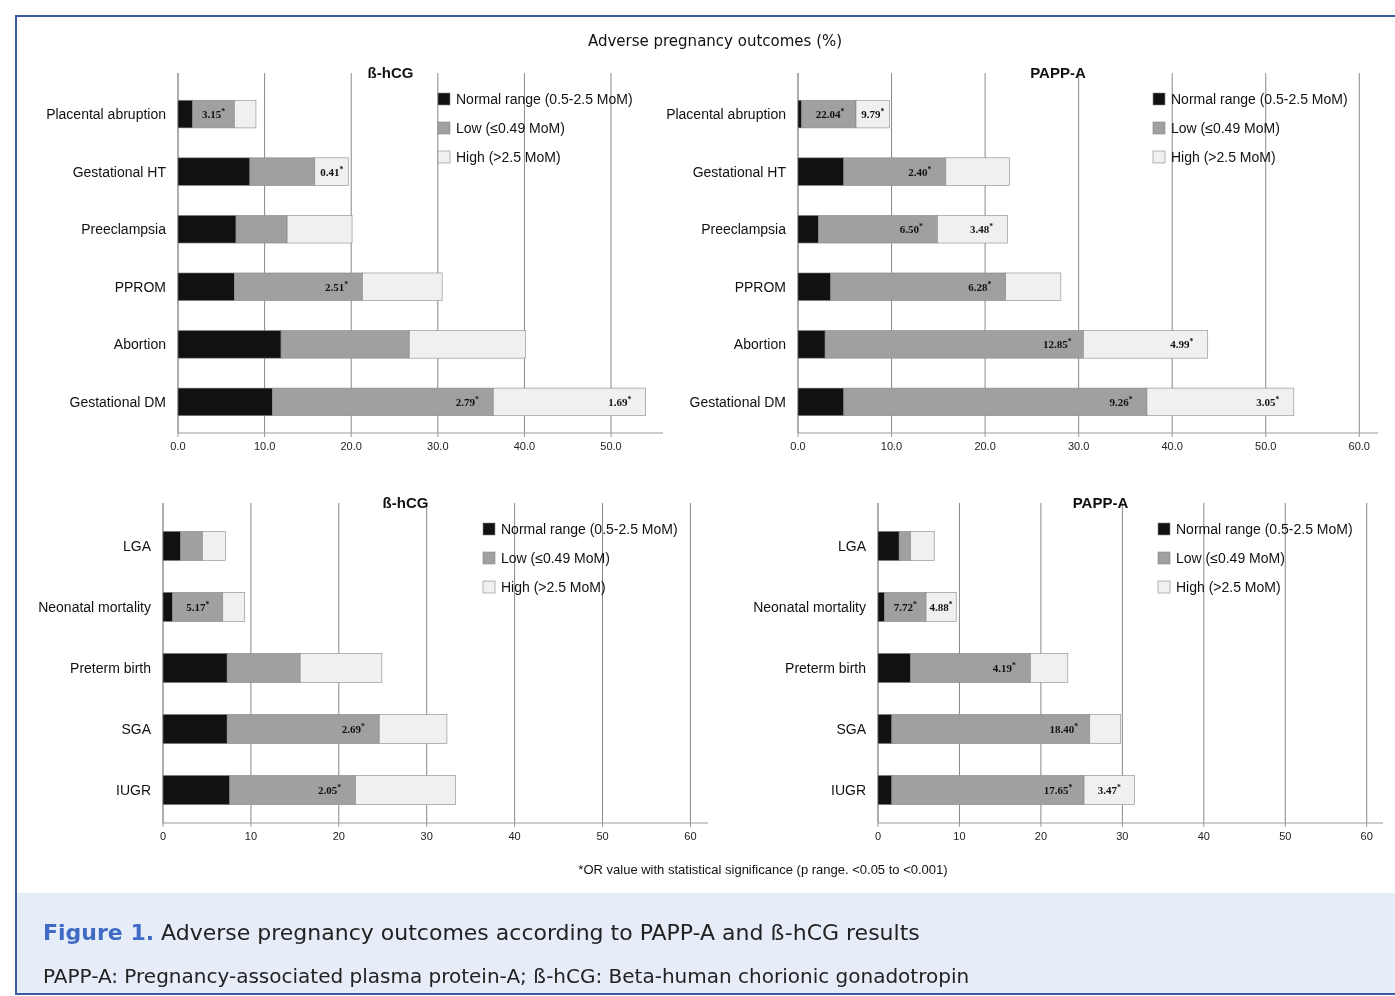  What do you see at coordinates (1064, 728) in the screenshot?
I see `annotation: 18.40$^{*}$` at bounding box center [1064, 728].